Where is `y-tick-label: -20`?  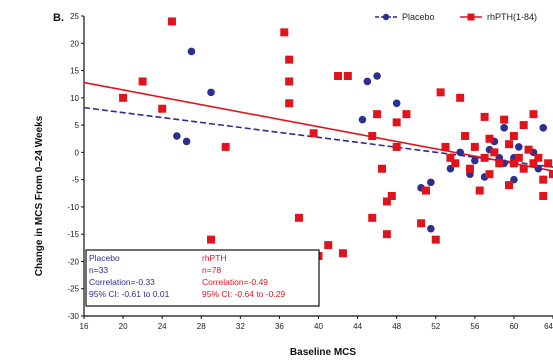 y-tick-label: -20 is located at coordinates (73, 261).